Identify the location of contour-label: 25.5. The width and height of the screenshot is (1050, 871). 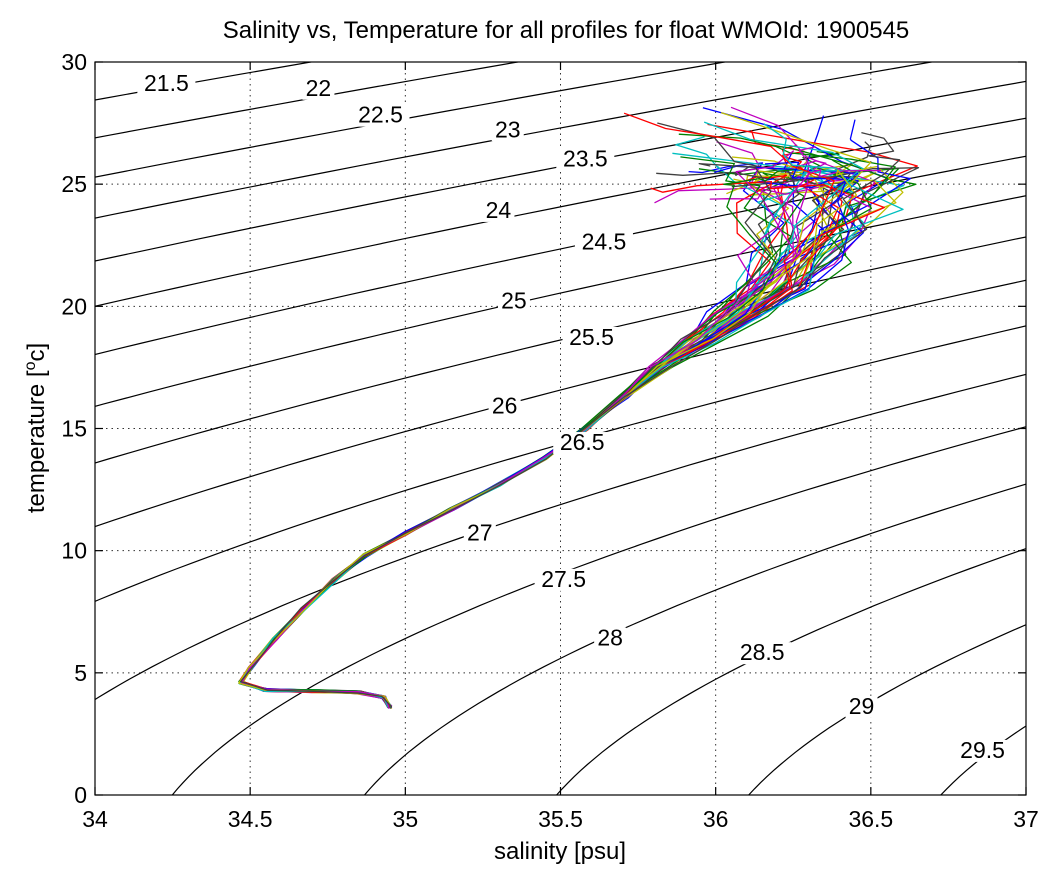
(591, 337).